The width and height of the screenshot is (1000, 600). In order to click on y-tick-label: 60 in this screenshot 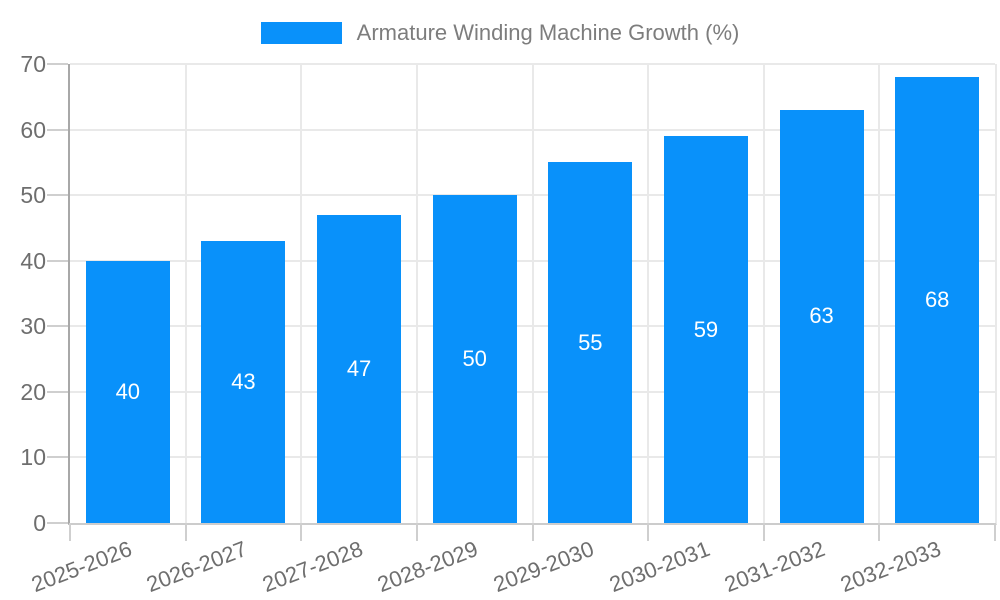, I will do `click(33, 129)`.